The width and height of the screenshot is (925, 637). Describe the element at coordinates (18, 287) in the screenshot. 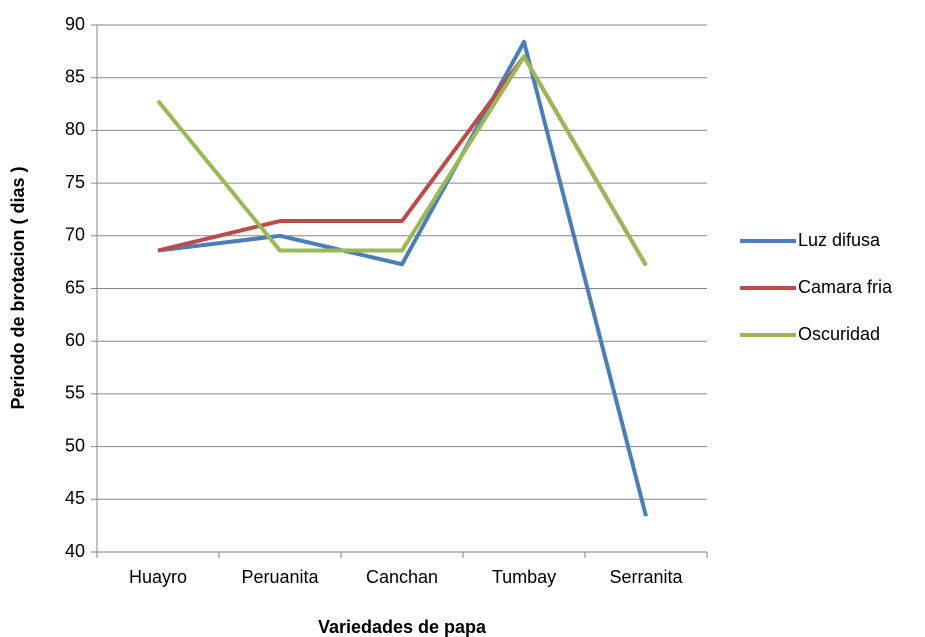

I see `y-axis-title: Periodo de brotacion ( dias )` at that location.